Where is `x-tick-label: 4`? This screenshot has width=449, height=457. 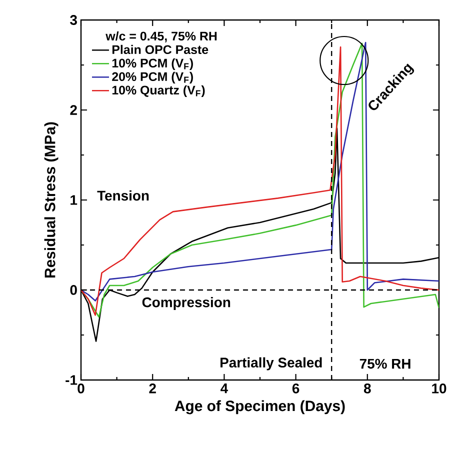
x-tick-label: 4 is located at coordinates (224, 389).